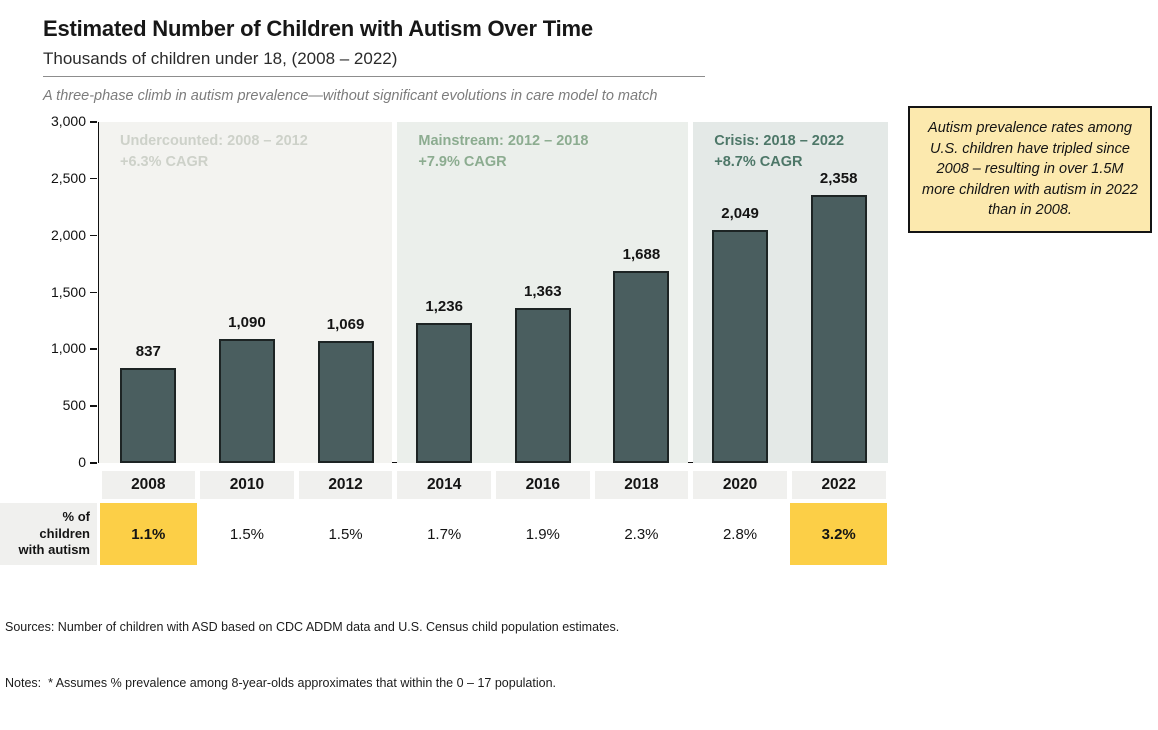 The image size is (1158, 730). Describe the element at coordinates (503, 152) in the screenshot. I see `phase-label-2: Mainstream: 2012 – 2018 +7.9% CAGR` at that location.